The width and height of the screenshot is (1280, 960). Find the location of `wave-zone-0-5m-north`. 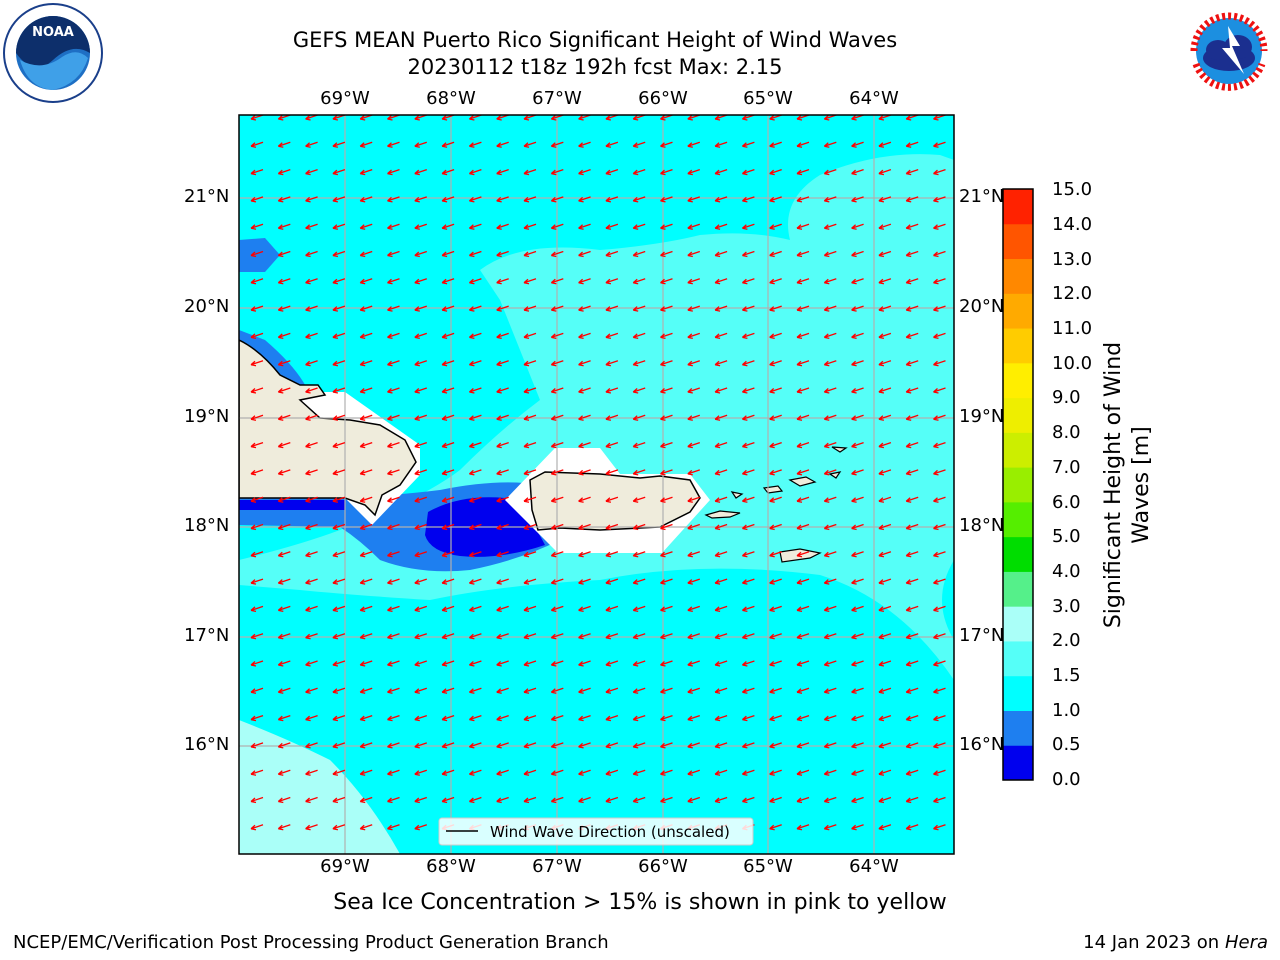

wave-zone-0-5m-north is located at coordinates (259, 255).